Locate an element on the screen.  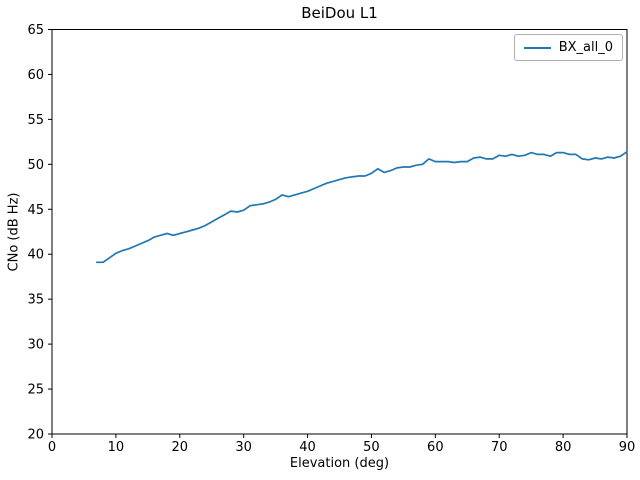
x-tick-label: 50 is located at coordinates (371, 447).